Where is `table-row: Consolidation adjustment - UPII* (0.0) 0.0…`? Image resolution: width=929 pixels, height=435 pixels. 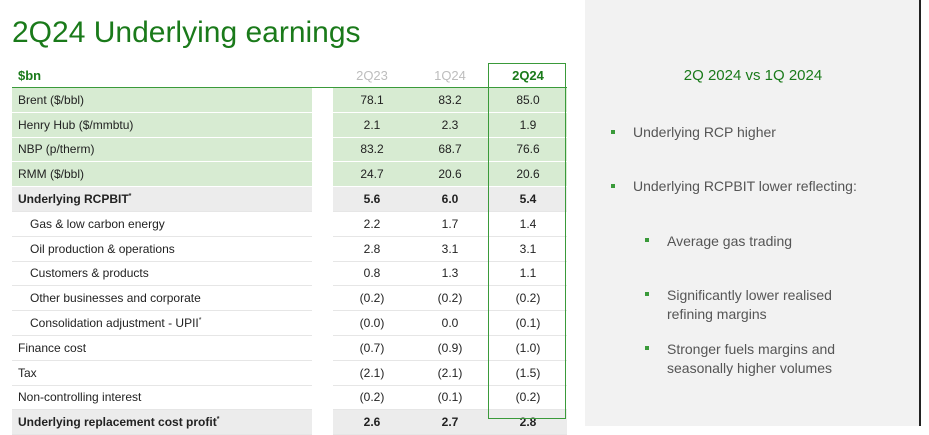 table-row: Consolidation adjustment - UPII* (0.0) 0.0… is located at coordinates (289, 323).